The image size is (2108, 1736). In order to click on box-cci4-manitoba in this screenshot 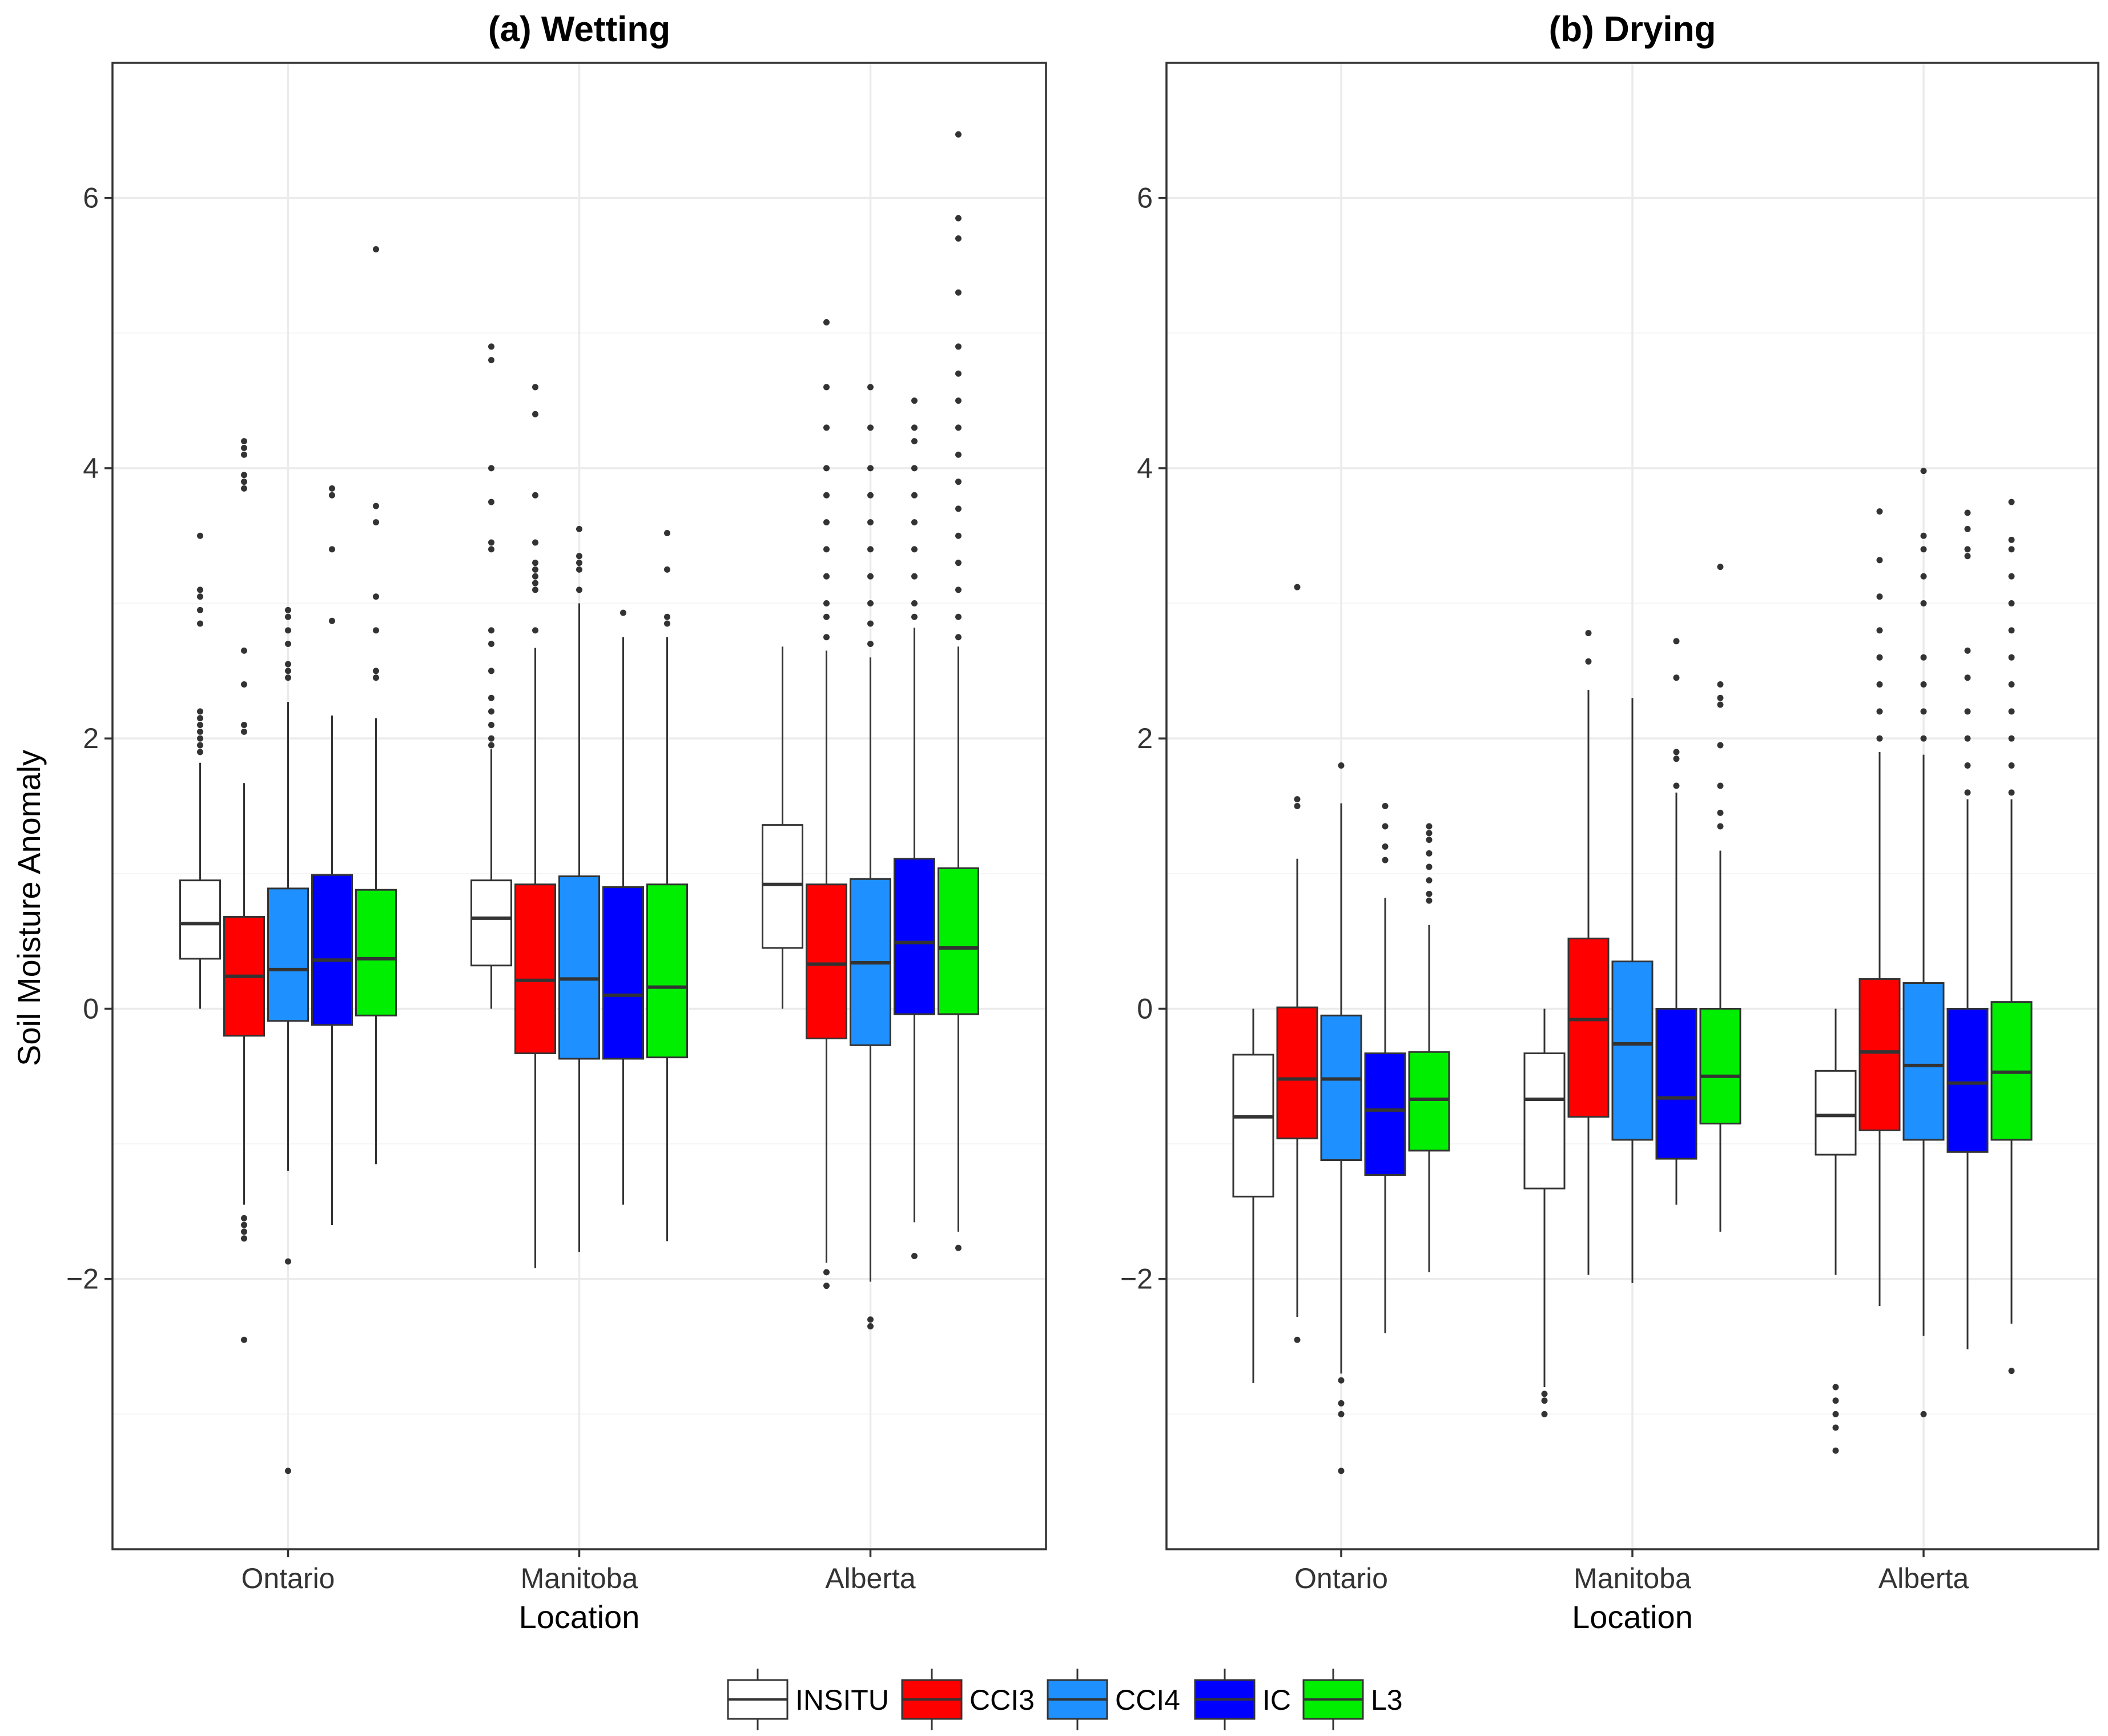, I will do `click(1632, 1051)`.